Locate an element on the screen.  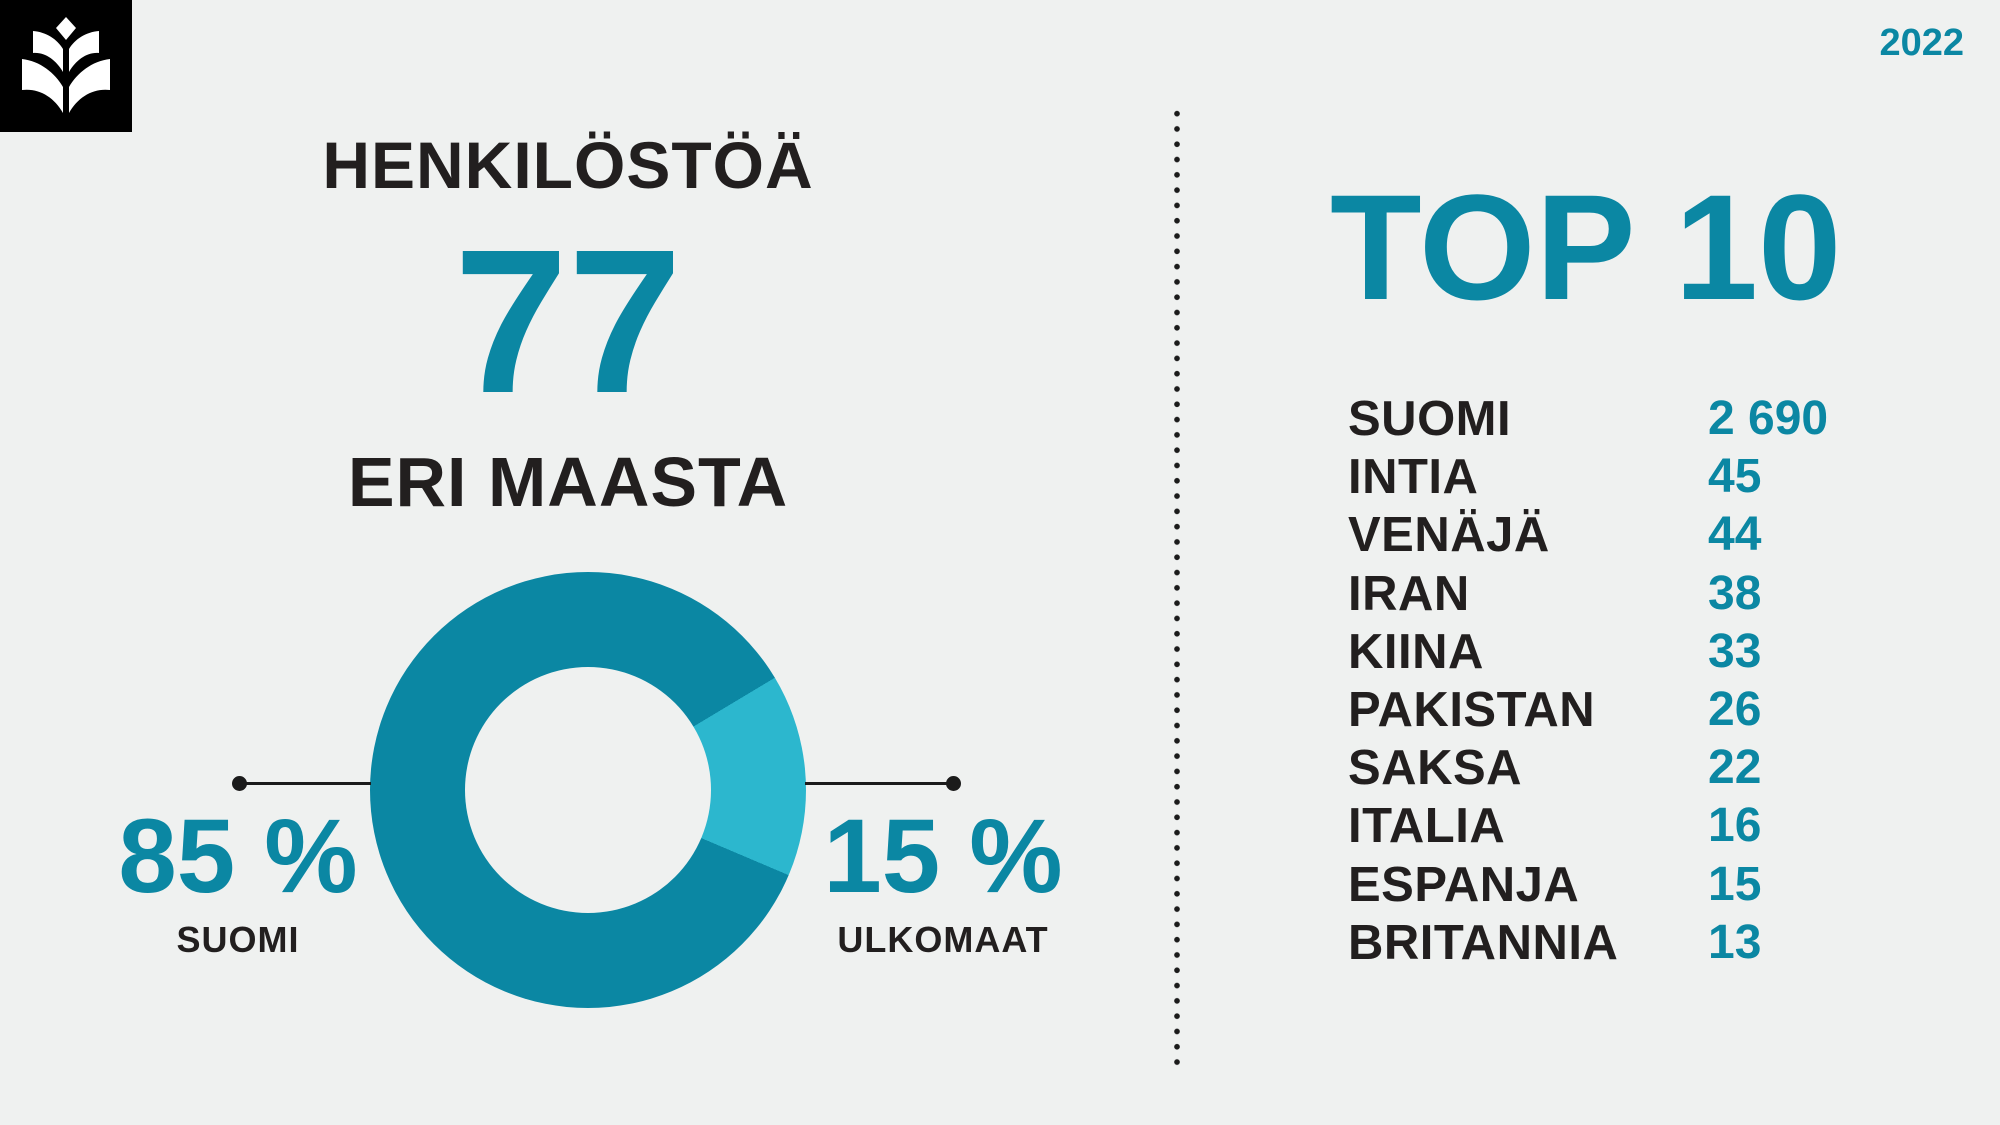
ulkomaat-label: ULKOMAAT is located at coordinates (943, 939).